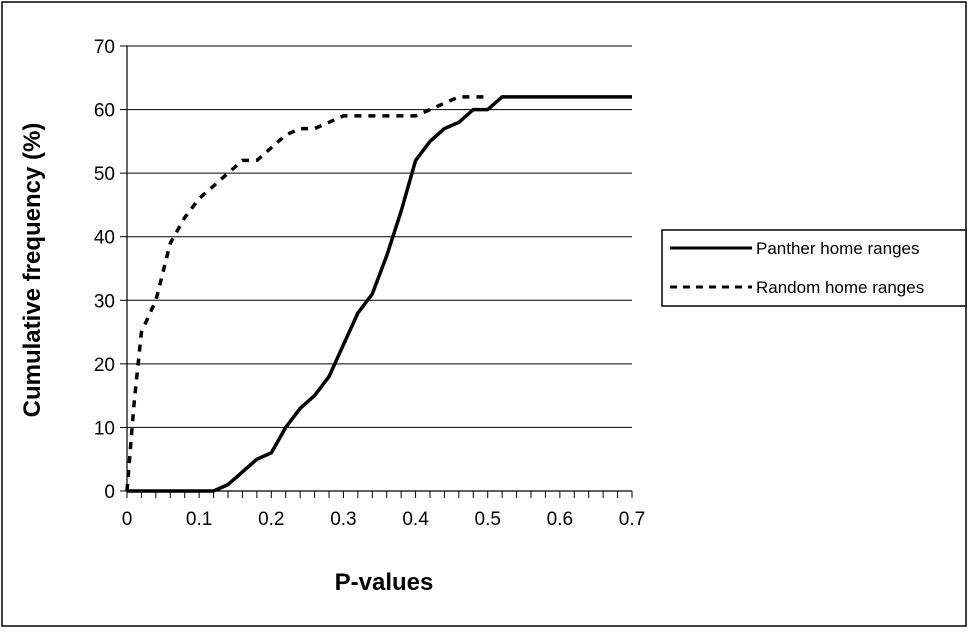 Image resolution: width=970 pixels, height=635 pixels. What do you see at coordinates (488, 519) in the screenshot?
I see `x-tick-label: 0.5` at bounding box center [488, 519].